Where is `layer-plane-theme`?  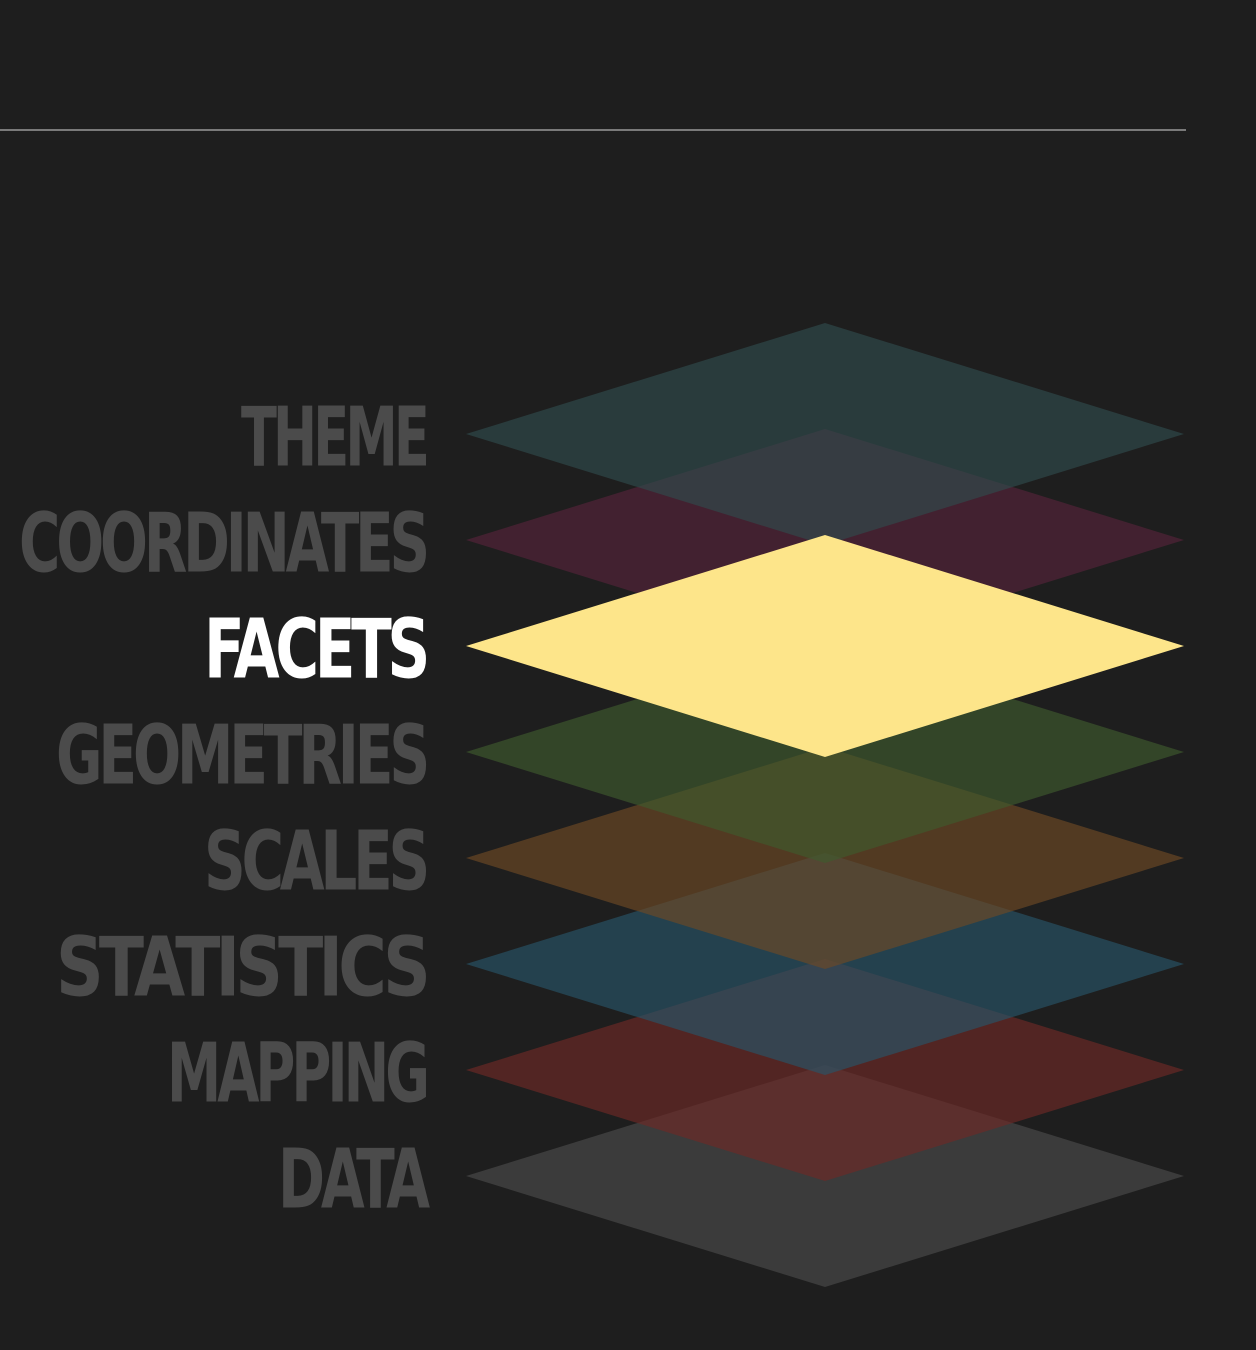 layer-plane-theme is located at coordinates (825, 434).